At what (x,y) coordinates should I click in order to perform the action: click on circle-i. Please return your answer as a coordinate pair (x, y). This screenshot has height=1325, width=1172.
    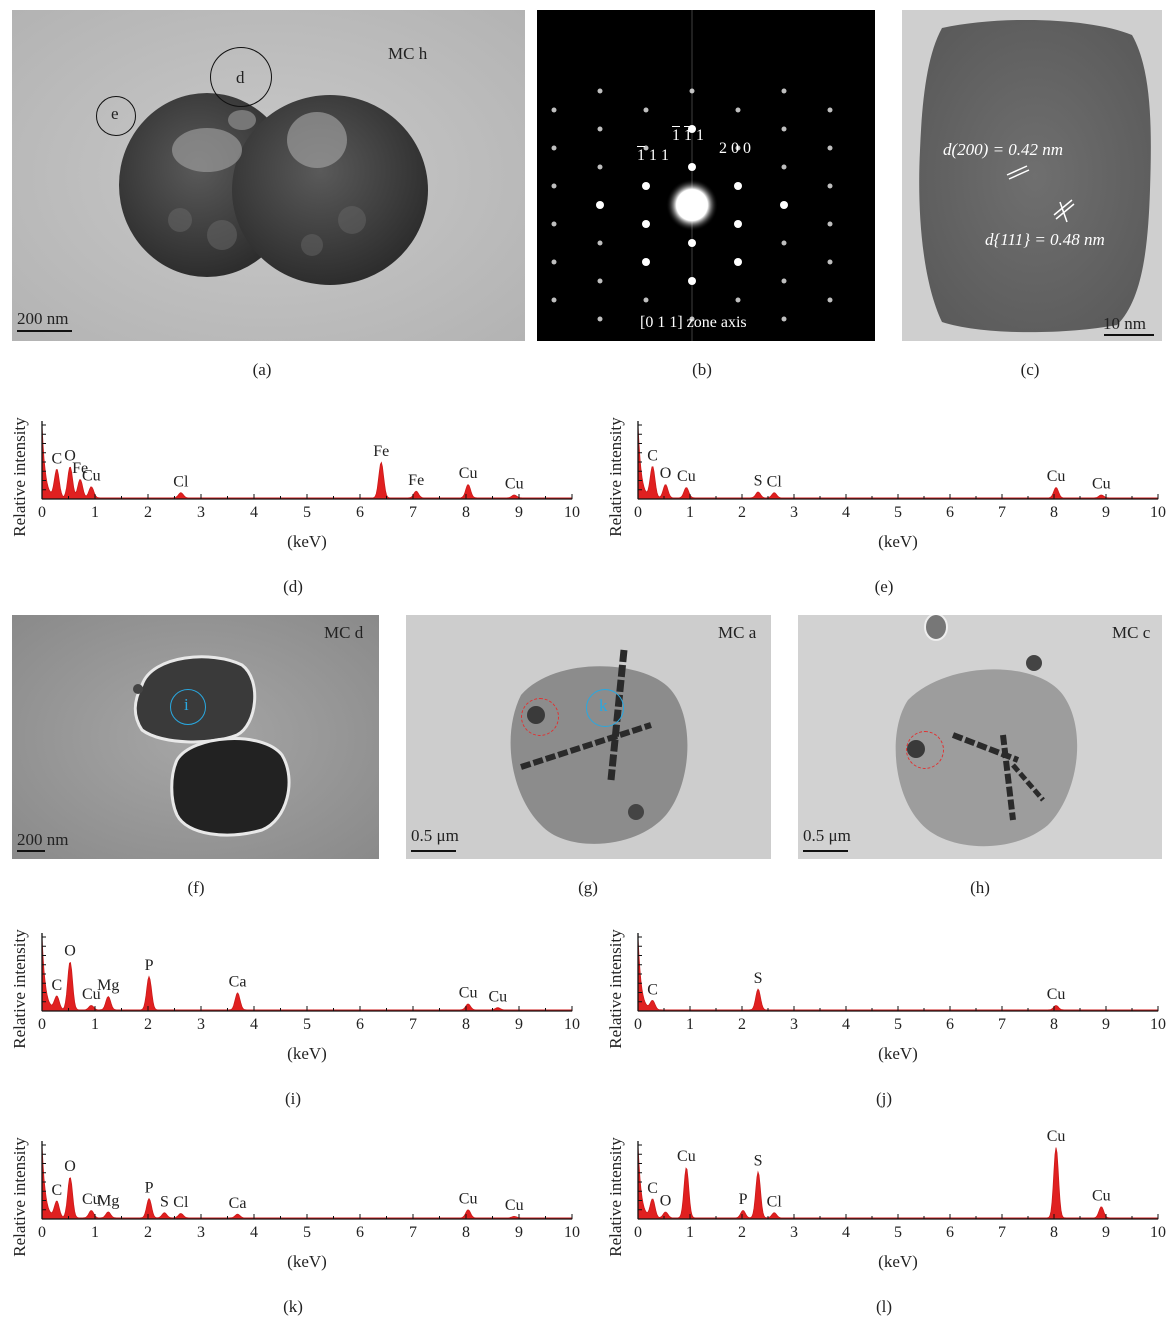
    Looking at the image, I should click on (188, 707).